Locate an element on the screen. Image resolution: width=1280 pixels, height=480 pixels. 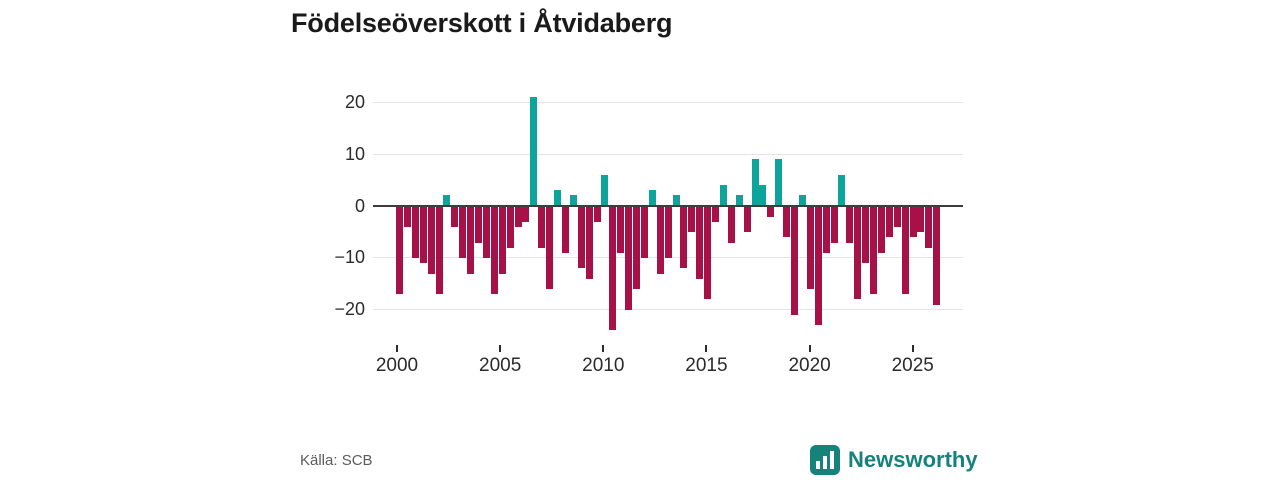
y-axis-label: 0 is located at coordinates (359, 205).